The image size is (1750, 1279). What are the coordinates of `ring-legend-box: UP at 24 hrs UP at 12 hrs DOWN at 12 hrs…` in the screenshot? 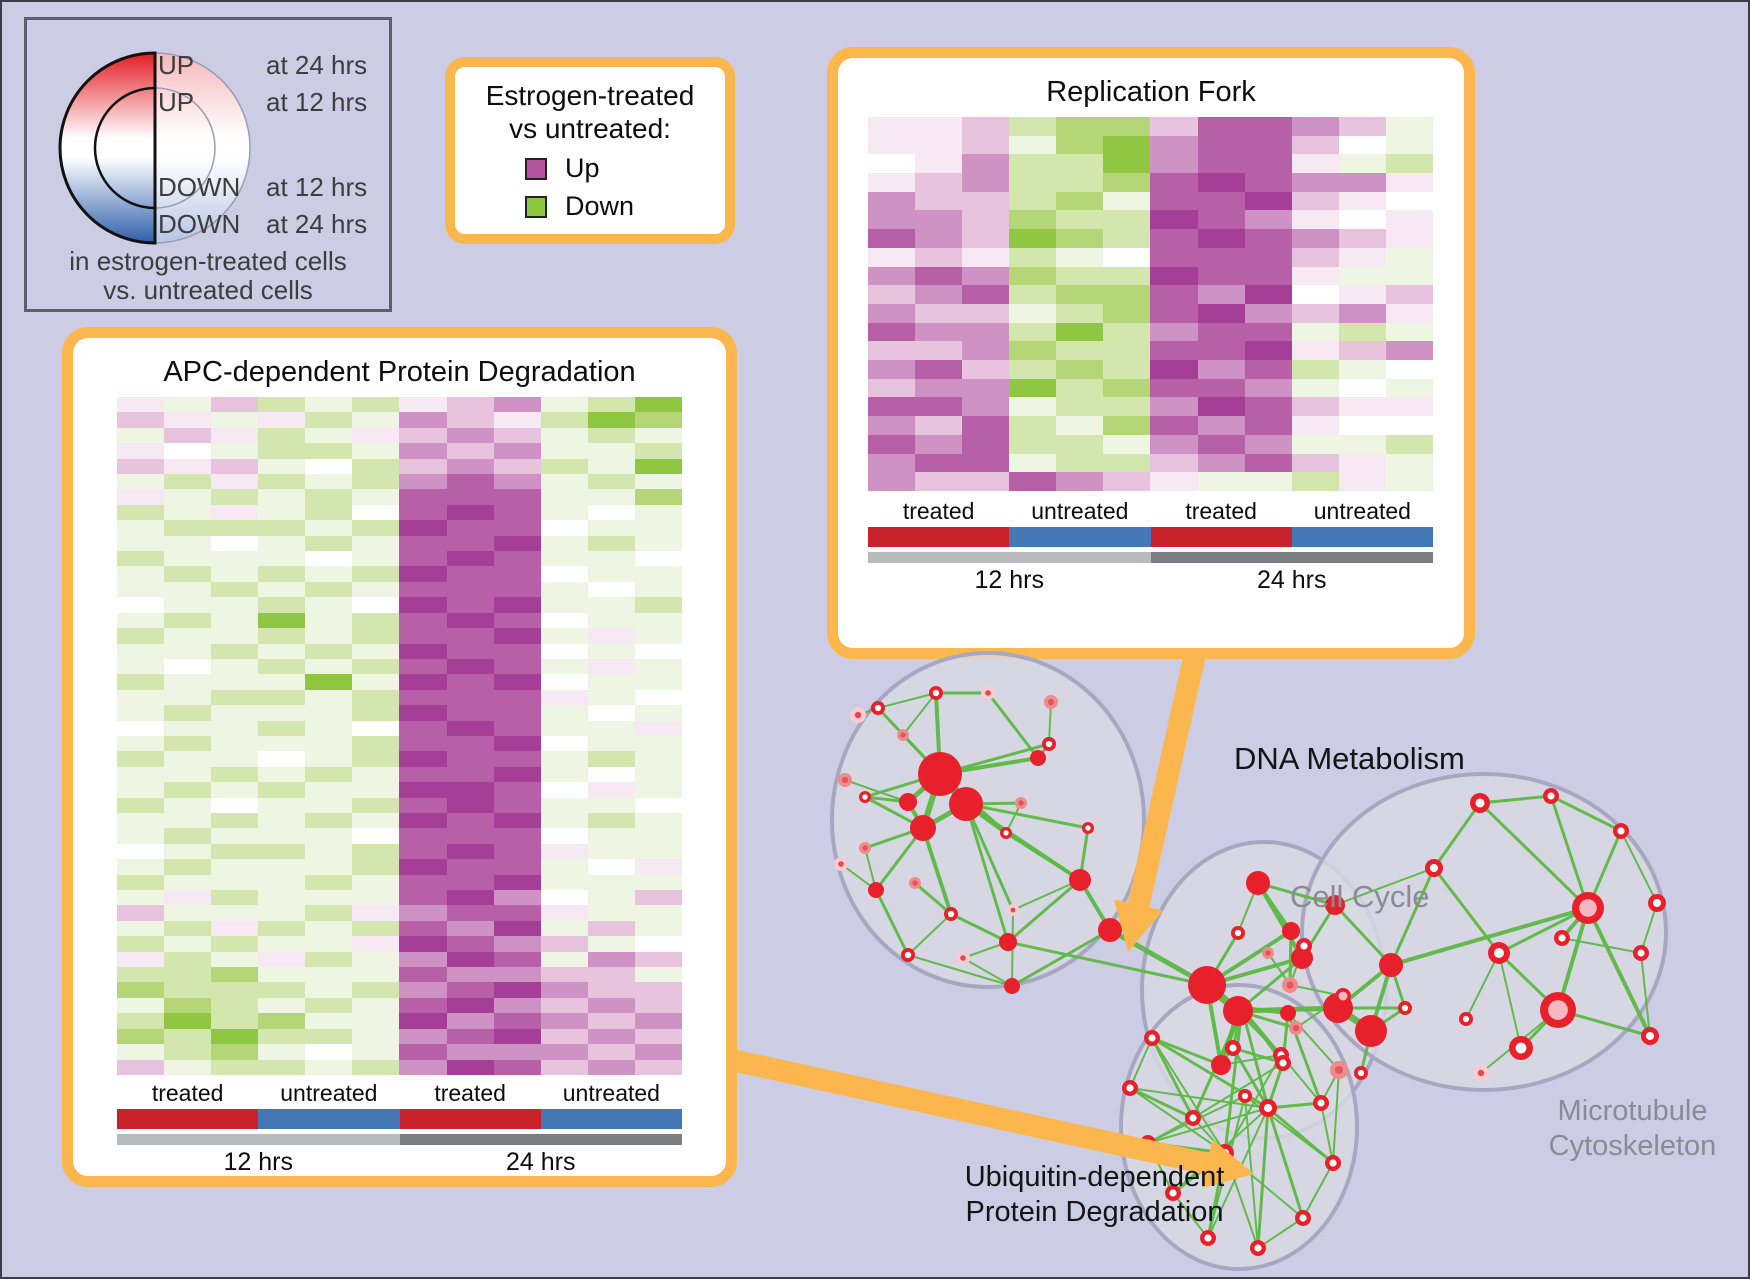 It's located at (208, 164).